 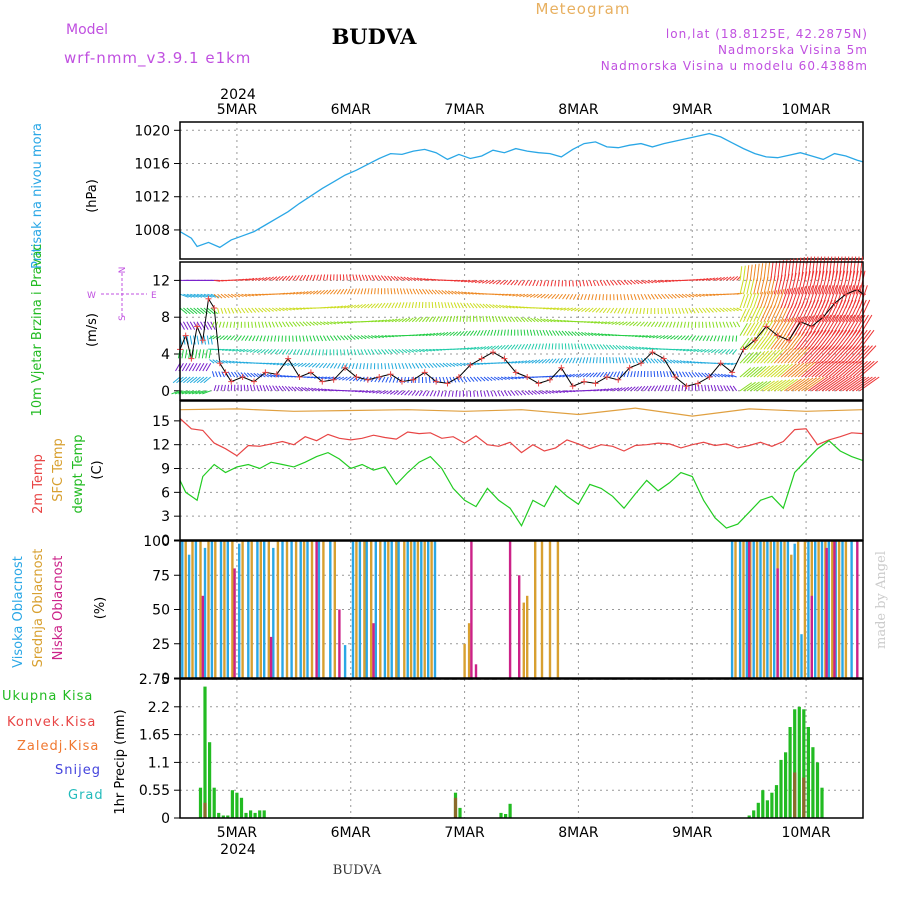 I want to click on cloud-ylabel-high: Visoka Oblacnost, so click(x=18, y=612).